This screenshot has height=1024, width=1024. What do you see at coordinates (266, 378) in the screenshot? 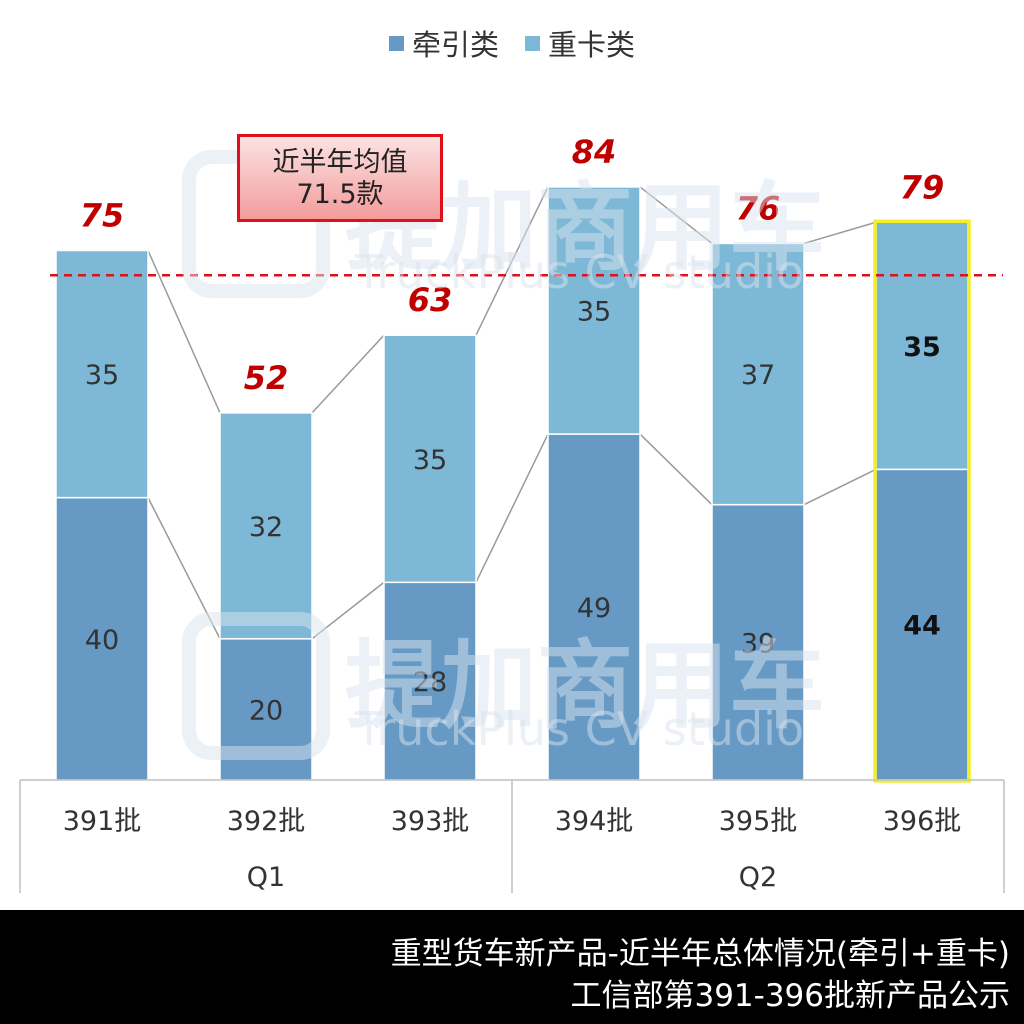
I see `total-label: 52` at bounding box center [266, 378].